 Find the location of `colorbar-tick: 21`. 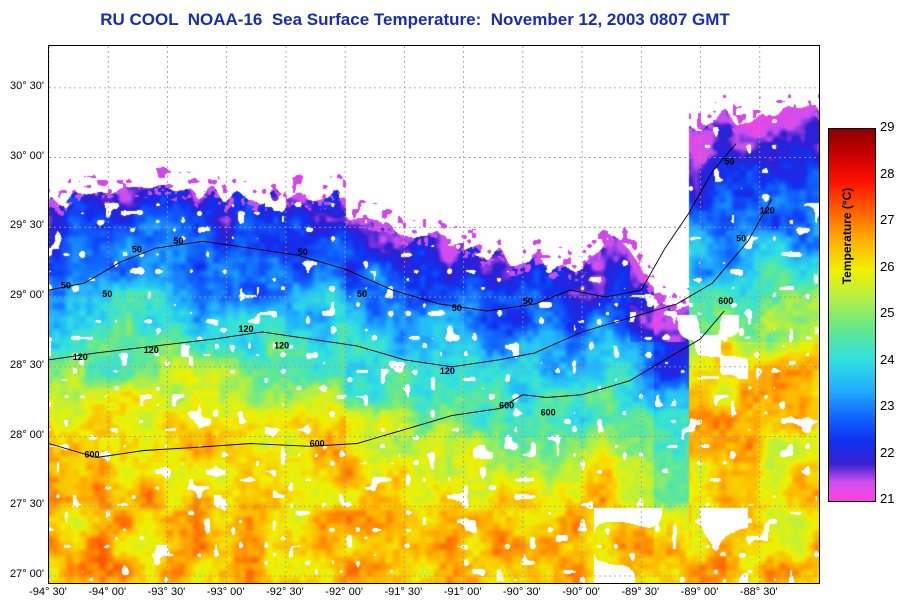

colorbar-tick: 21 is located at coordinates (887, 498).